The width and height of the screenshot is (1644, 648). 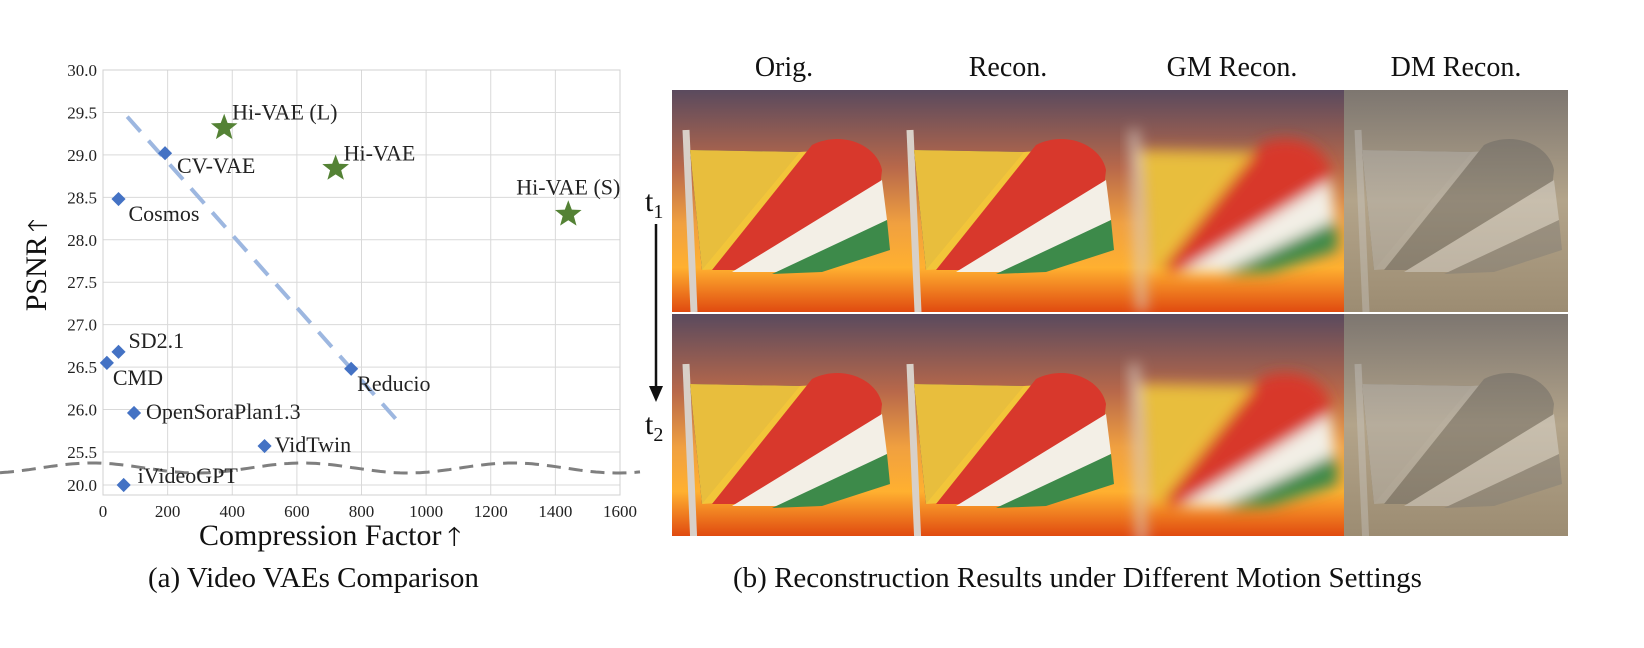 I want to click on y-tick-label: 27.5, so click(x=82, y=282).